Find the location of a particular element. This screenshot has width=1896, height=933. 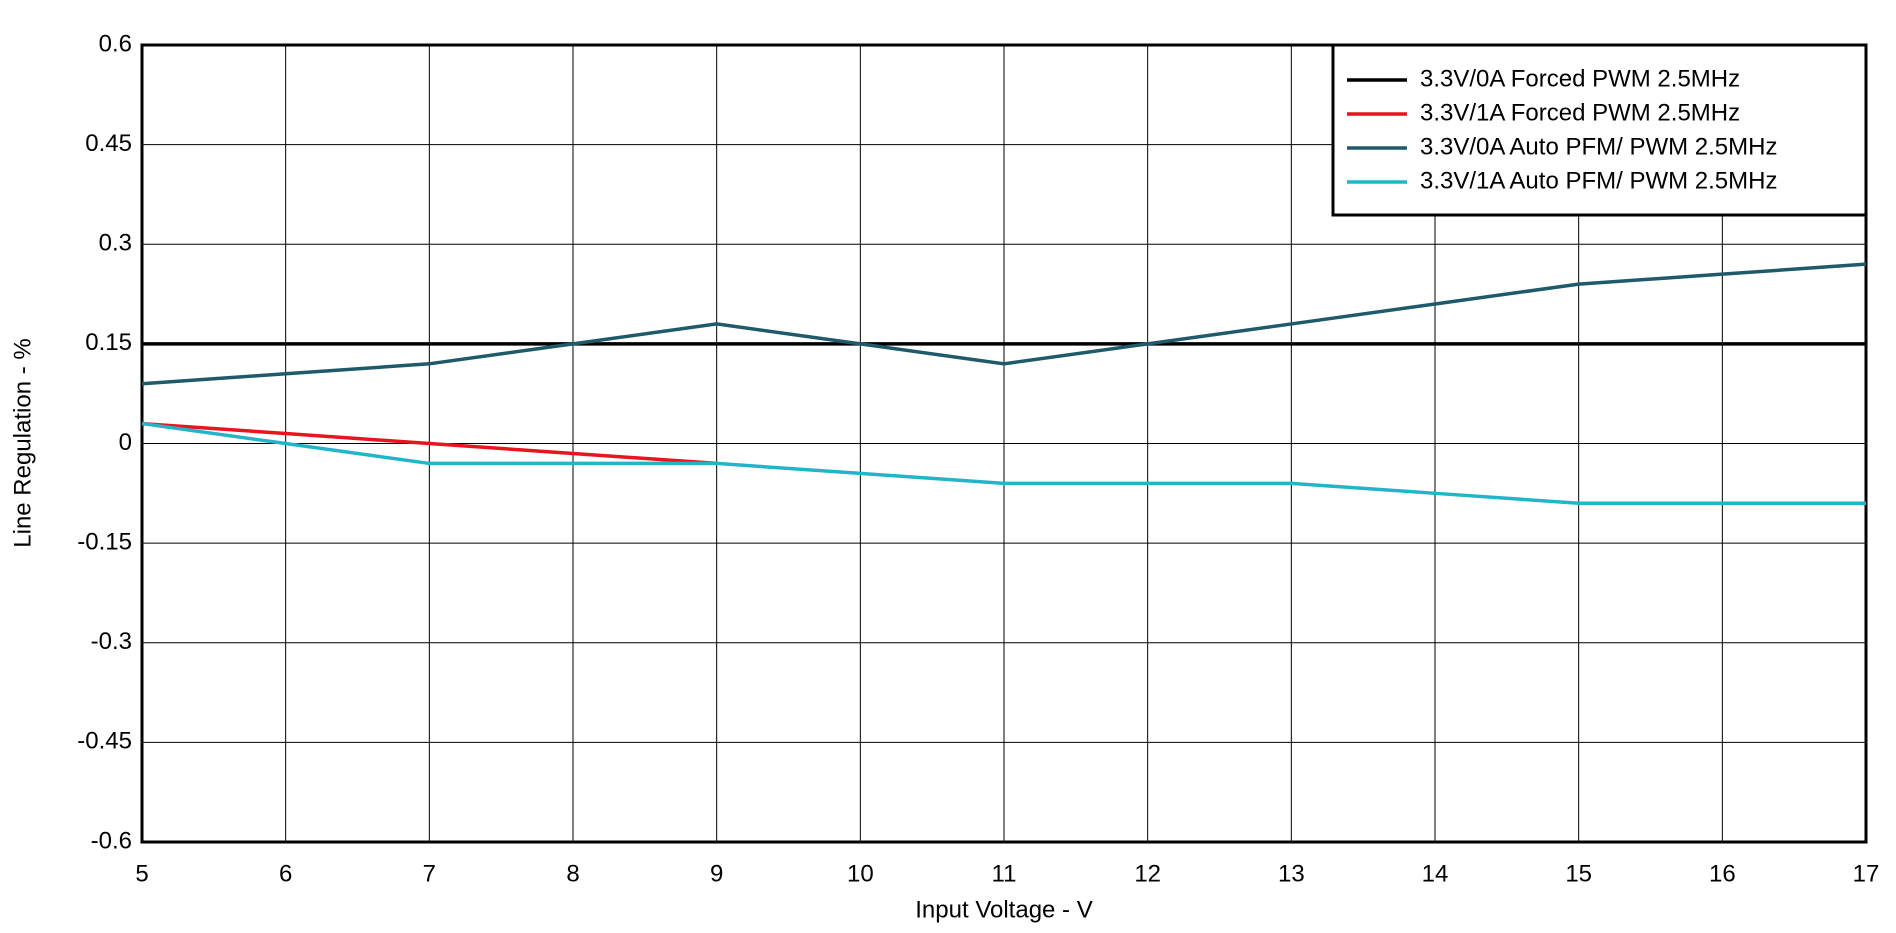

x-tick-label: 5 is located at coordinates (141, 873).